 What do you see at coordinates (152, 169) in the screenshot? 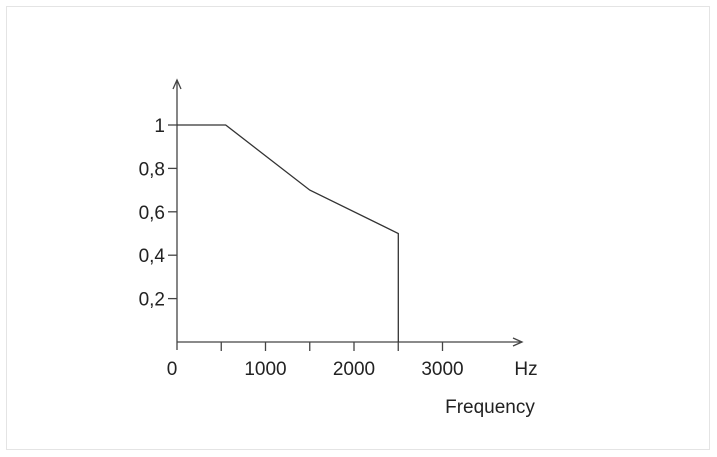
I see `y-tick-label: 0,8` at bounding box center [152, 169].